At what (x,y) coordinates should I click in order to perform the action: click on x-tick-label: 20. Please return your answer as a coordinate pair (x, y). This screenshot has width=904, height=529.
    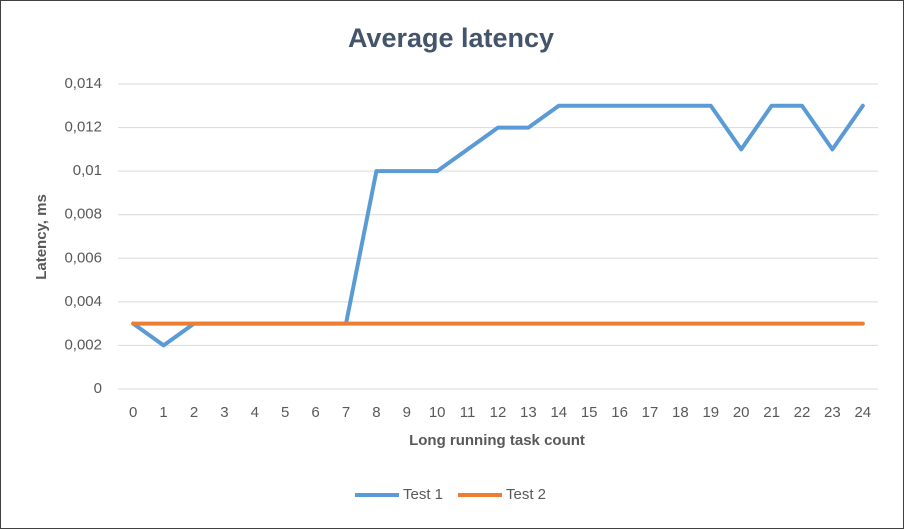
    Looking at the image, I should click on (741, 412).